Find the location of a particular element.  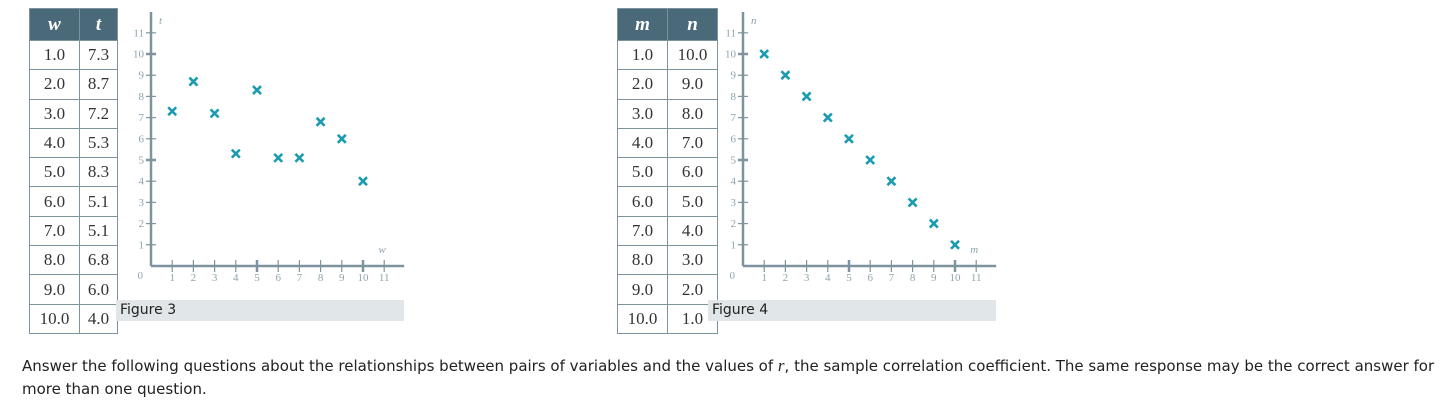

table-cell: 1.0 is located at coordinates (54, 55).